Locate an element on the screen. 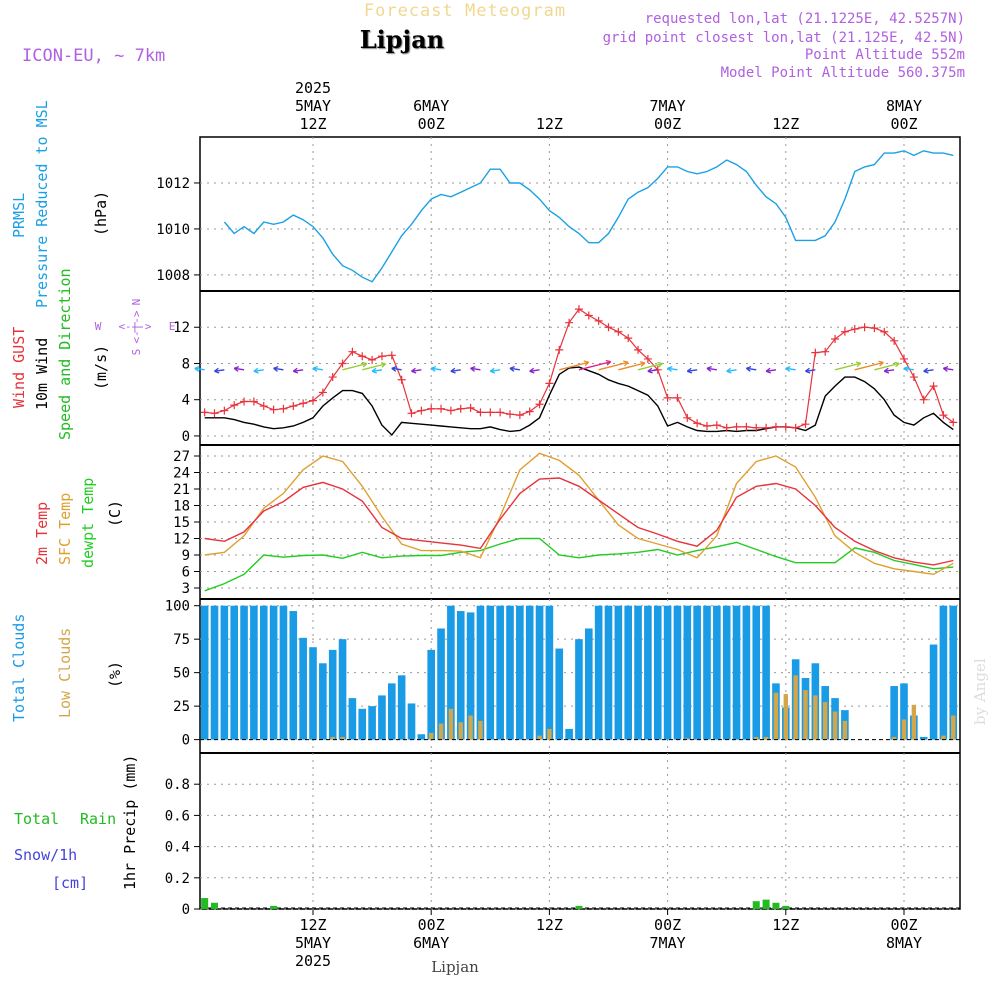 This screenshot has width=1000, height=1000. y-tick-label: 75 is located at coordinates (181, 640).